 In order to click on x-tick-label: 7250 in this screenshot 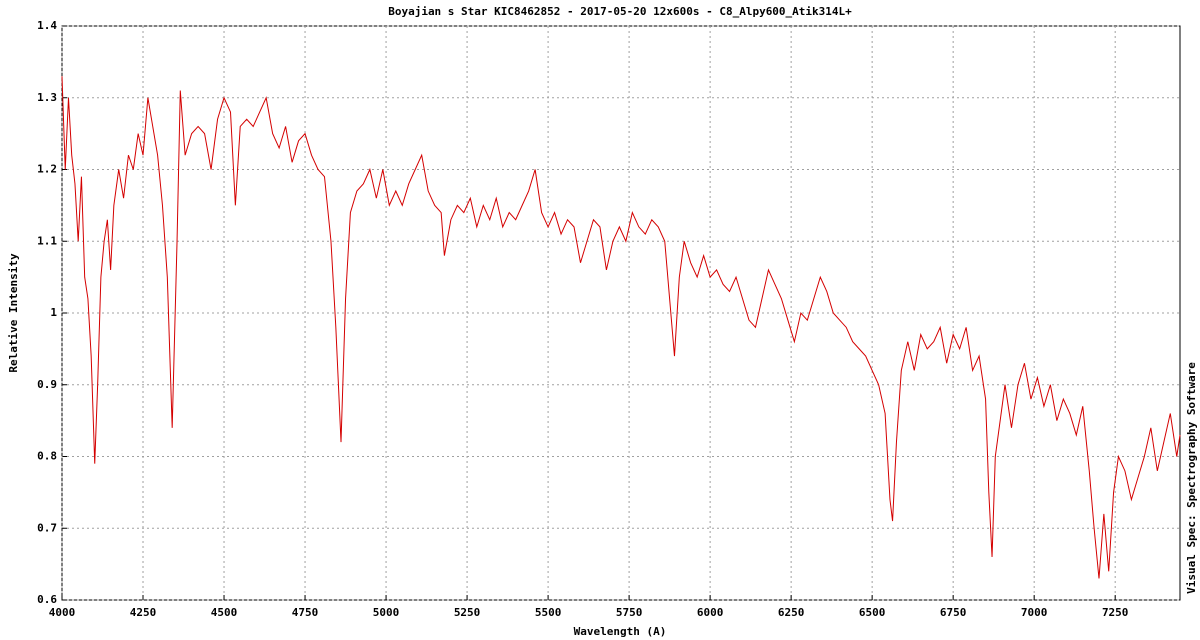, I will do `click(1115, 612)`.